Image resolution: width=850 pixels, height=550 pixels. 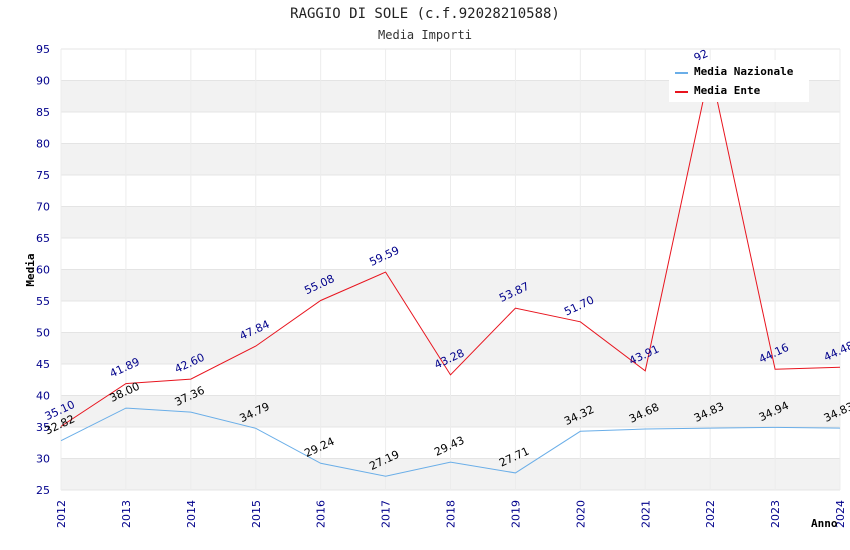 I want to click on x-tick-label: 2018, so click(x=451, y=514).